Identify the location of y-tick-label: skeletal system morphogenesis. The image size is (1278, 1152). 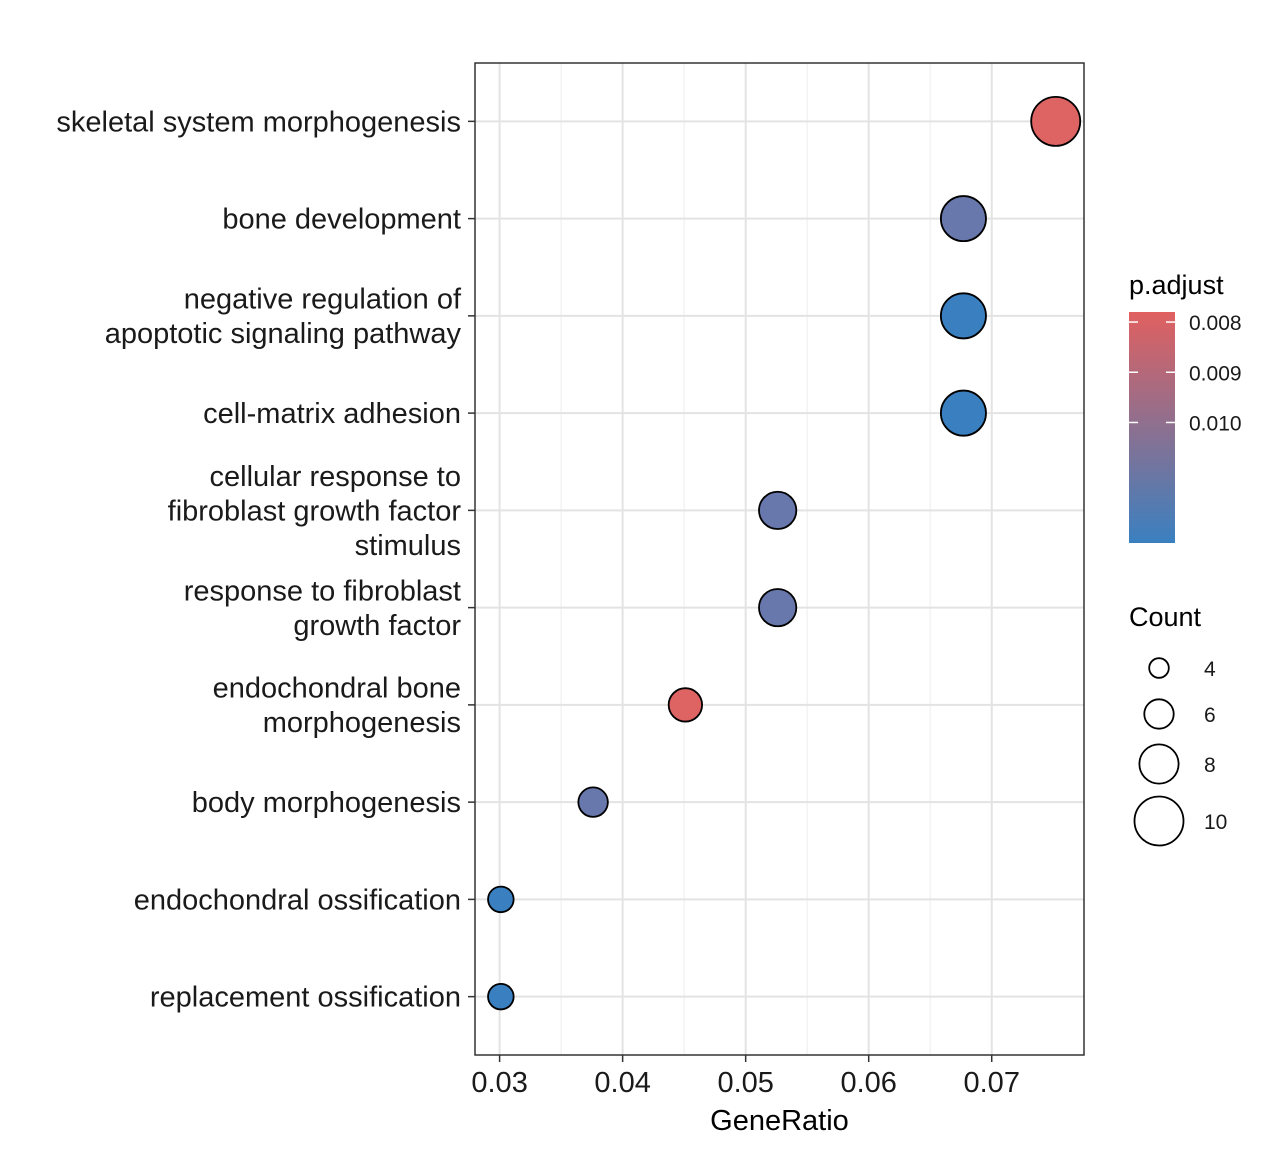
(258, 122).